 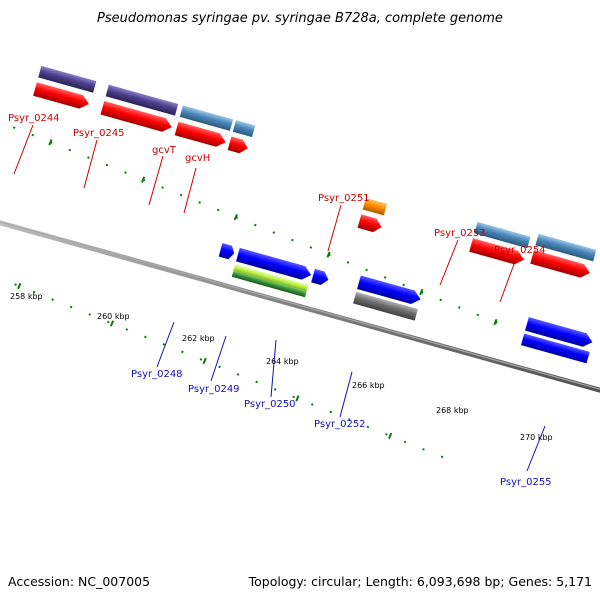 What do you see at coordinates (157, 374) in the screenshot?
I see `label-psyr-0248: Psyr_0248` at bounding box center [157, 374].